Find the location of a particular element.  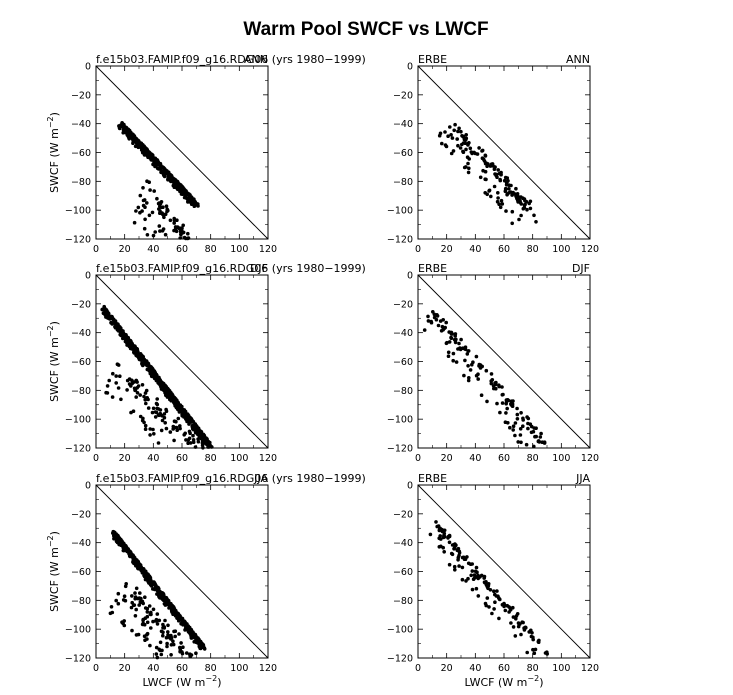

y-tick-label: −60 is located at coordinates (81, 572).